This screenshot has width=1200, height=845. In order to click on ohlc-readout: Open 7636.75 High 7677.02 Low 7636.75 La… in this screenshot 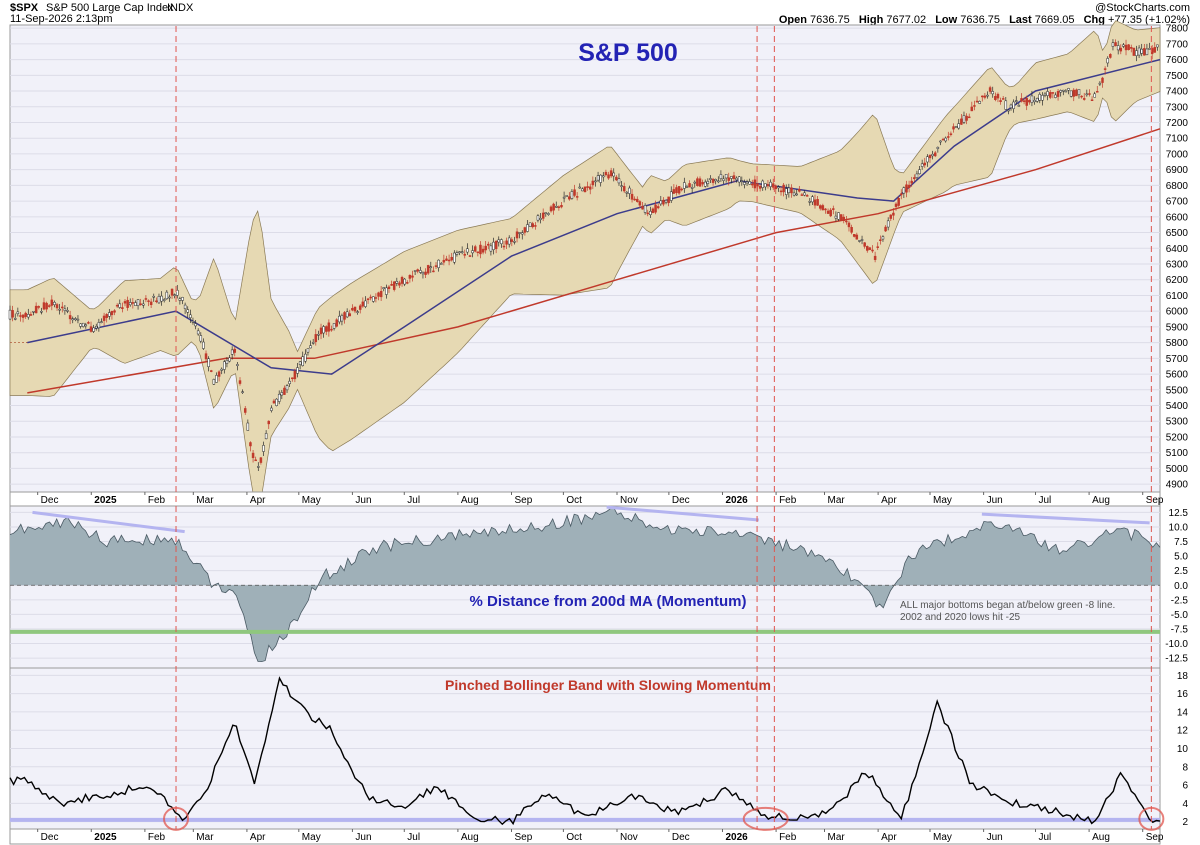, I will do `click(984, 20)`.